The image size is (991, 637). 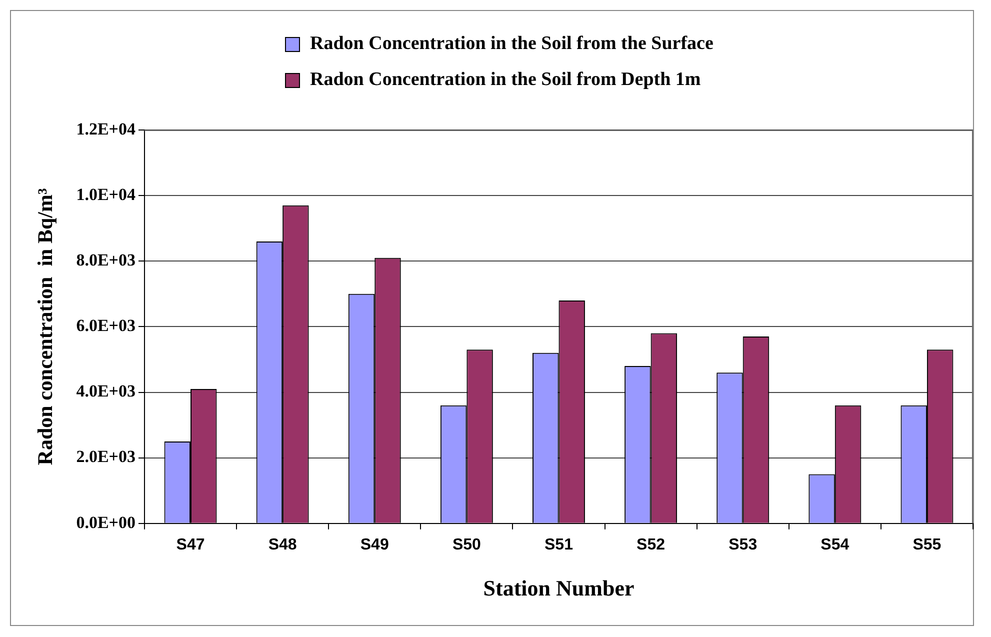 What do you see at coordinates (45, 327) in the screenshot?
I see `y-axis-title: Radon concentration in Bq/m³` at bounding box center [45, 327].